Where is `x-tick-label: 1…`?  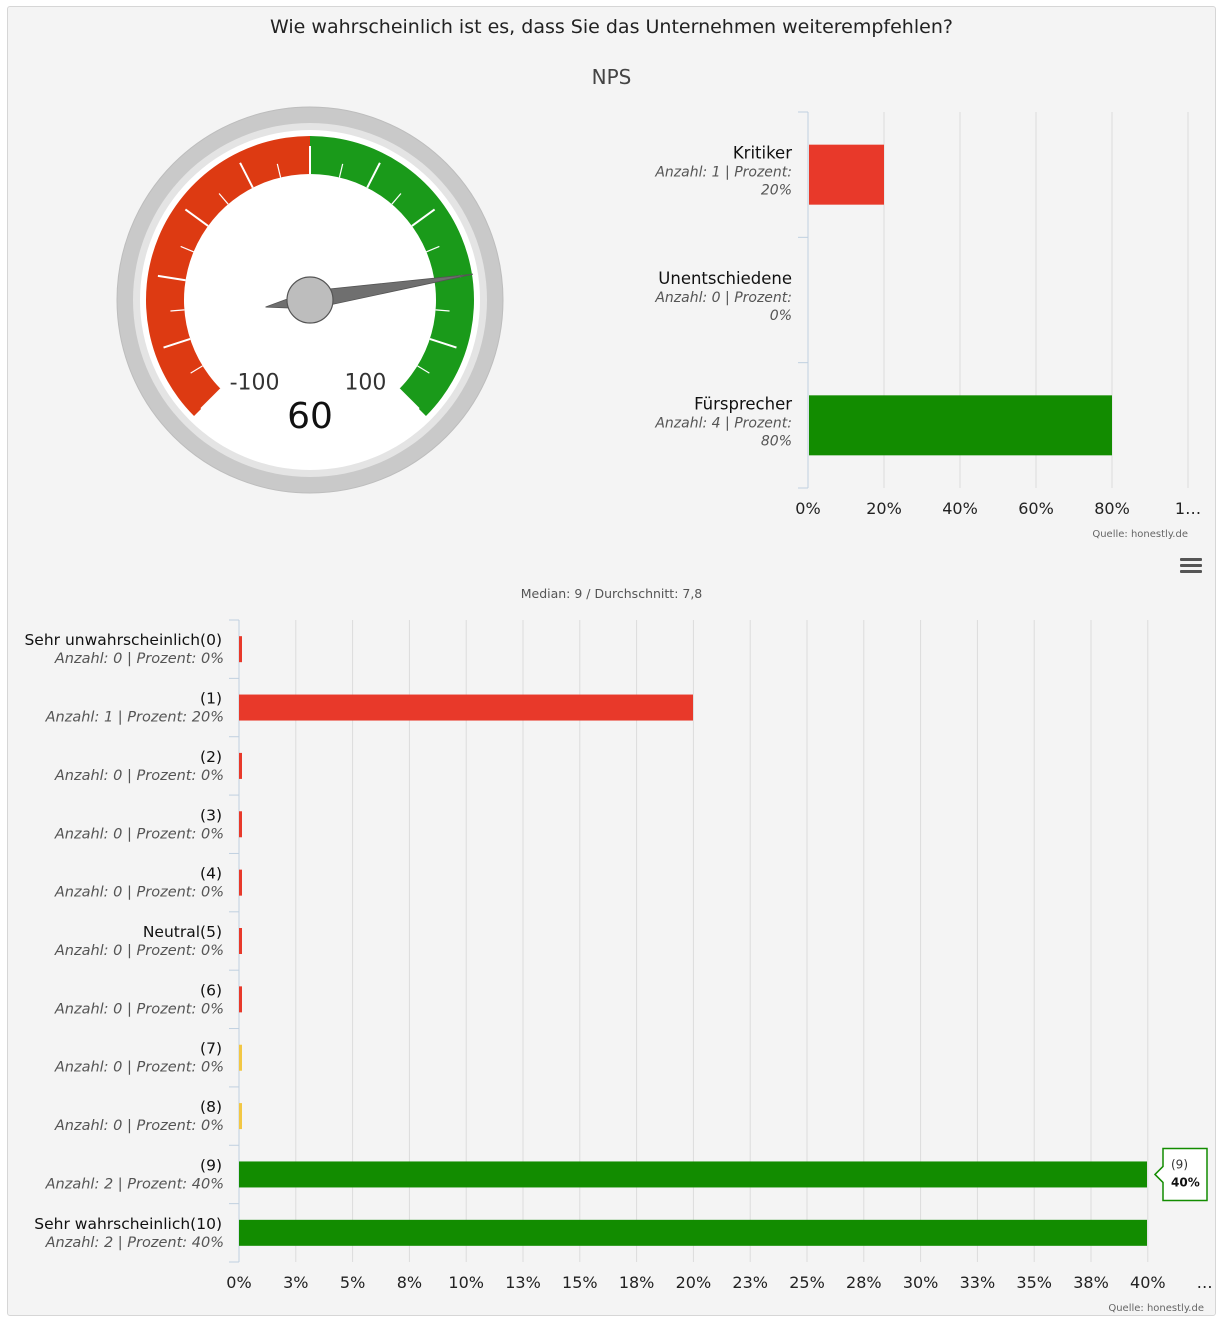
x-tick-label: 1… is located at coordinates (1188, 508).